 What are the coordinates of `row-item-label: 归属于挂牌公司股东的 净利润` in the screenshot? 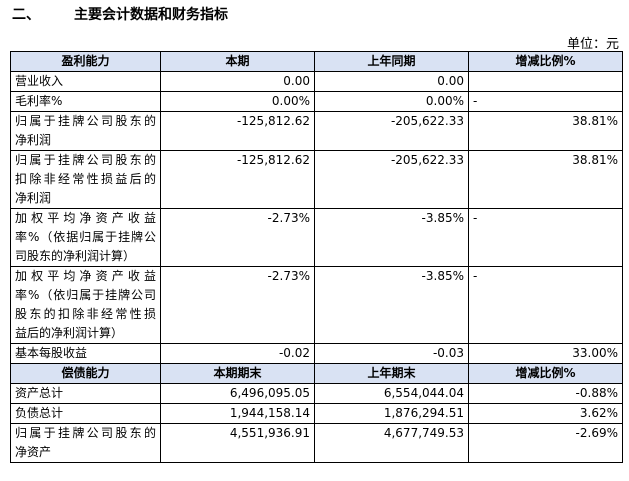 It's located at (85, 131).